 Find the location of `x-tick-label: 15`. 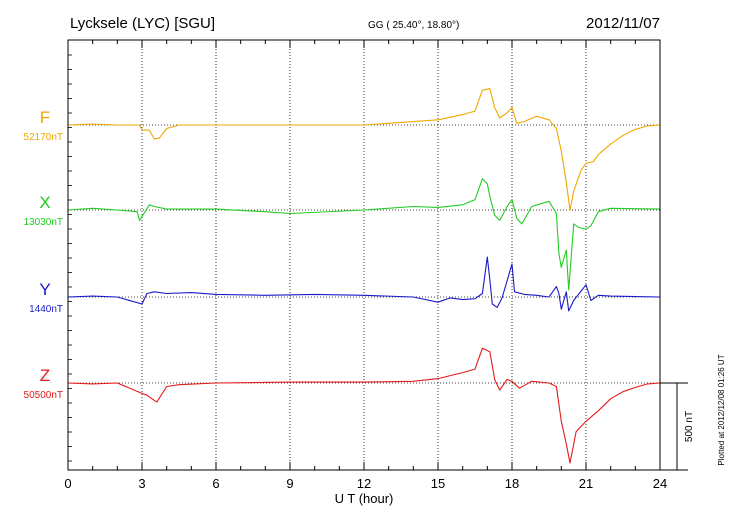

x-tick-label: 15 is located at coordinates (438, 483).